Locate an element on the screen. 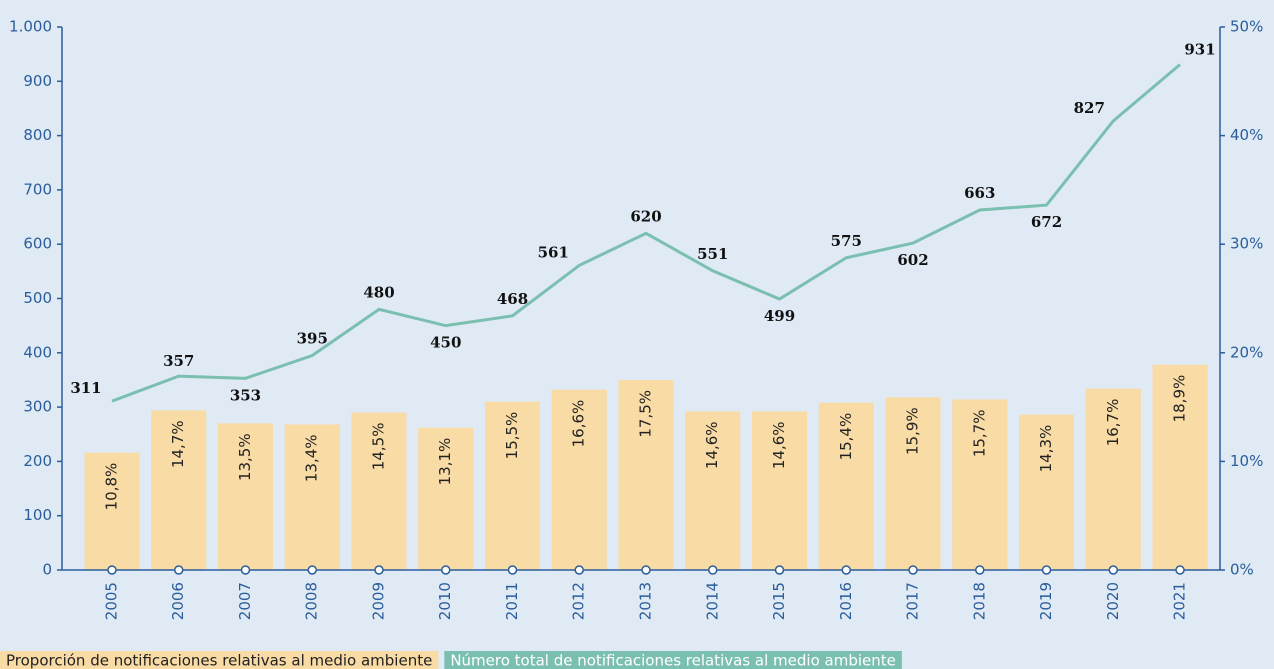 The height and width of the screenshot is (669, 1274). x-tick-label: 2010 is located at coordinates (445, 601).